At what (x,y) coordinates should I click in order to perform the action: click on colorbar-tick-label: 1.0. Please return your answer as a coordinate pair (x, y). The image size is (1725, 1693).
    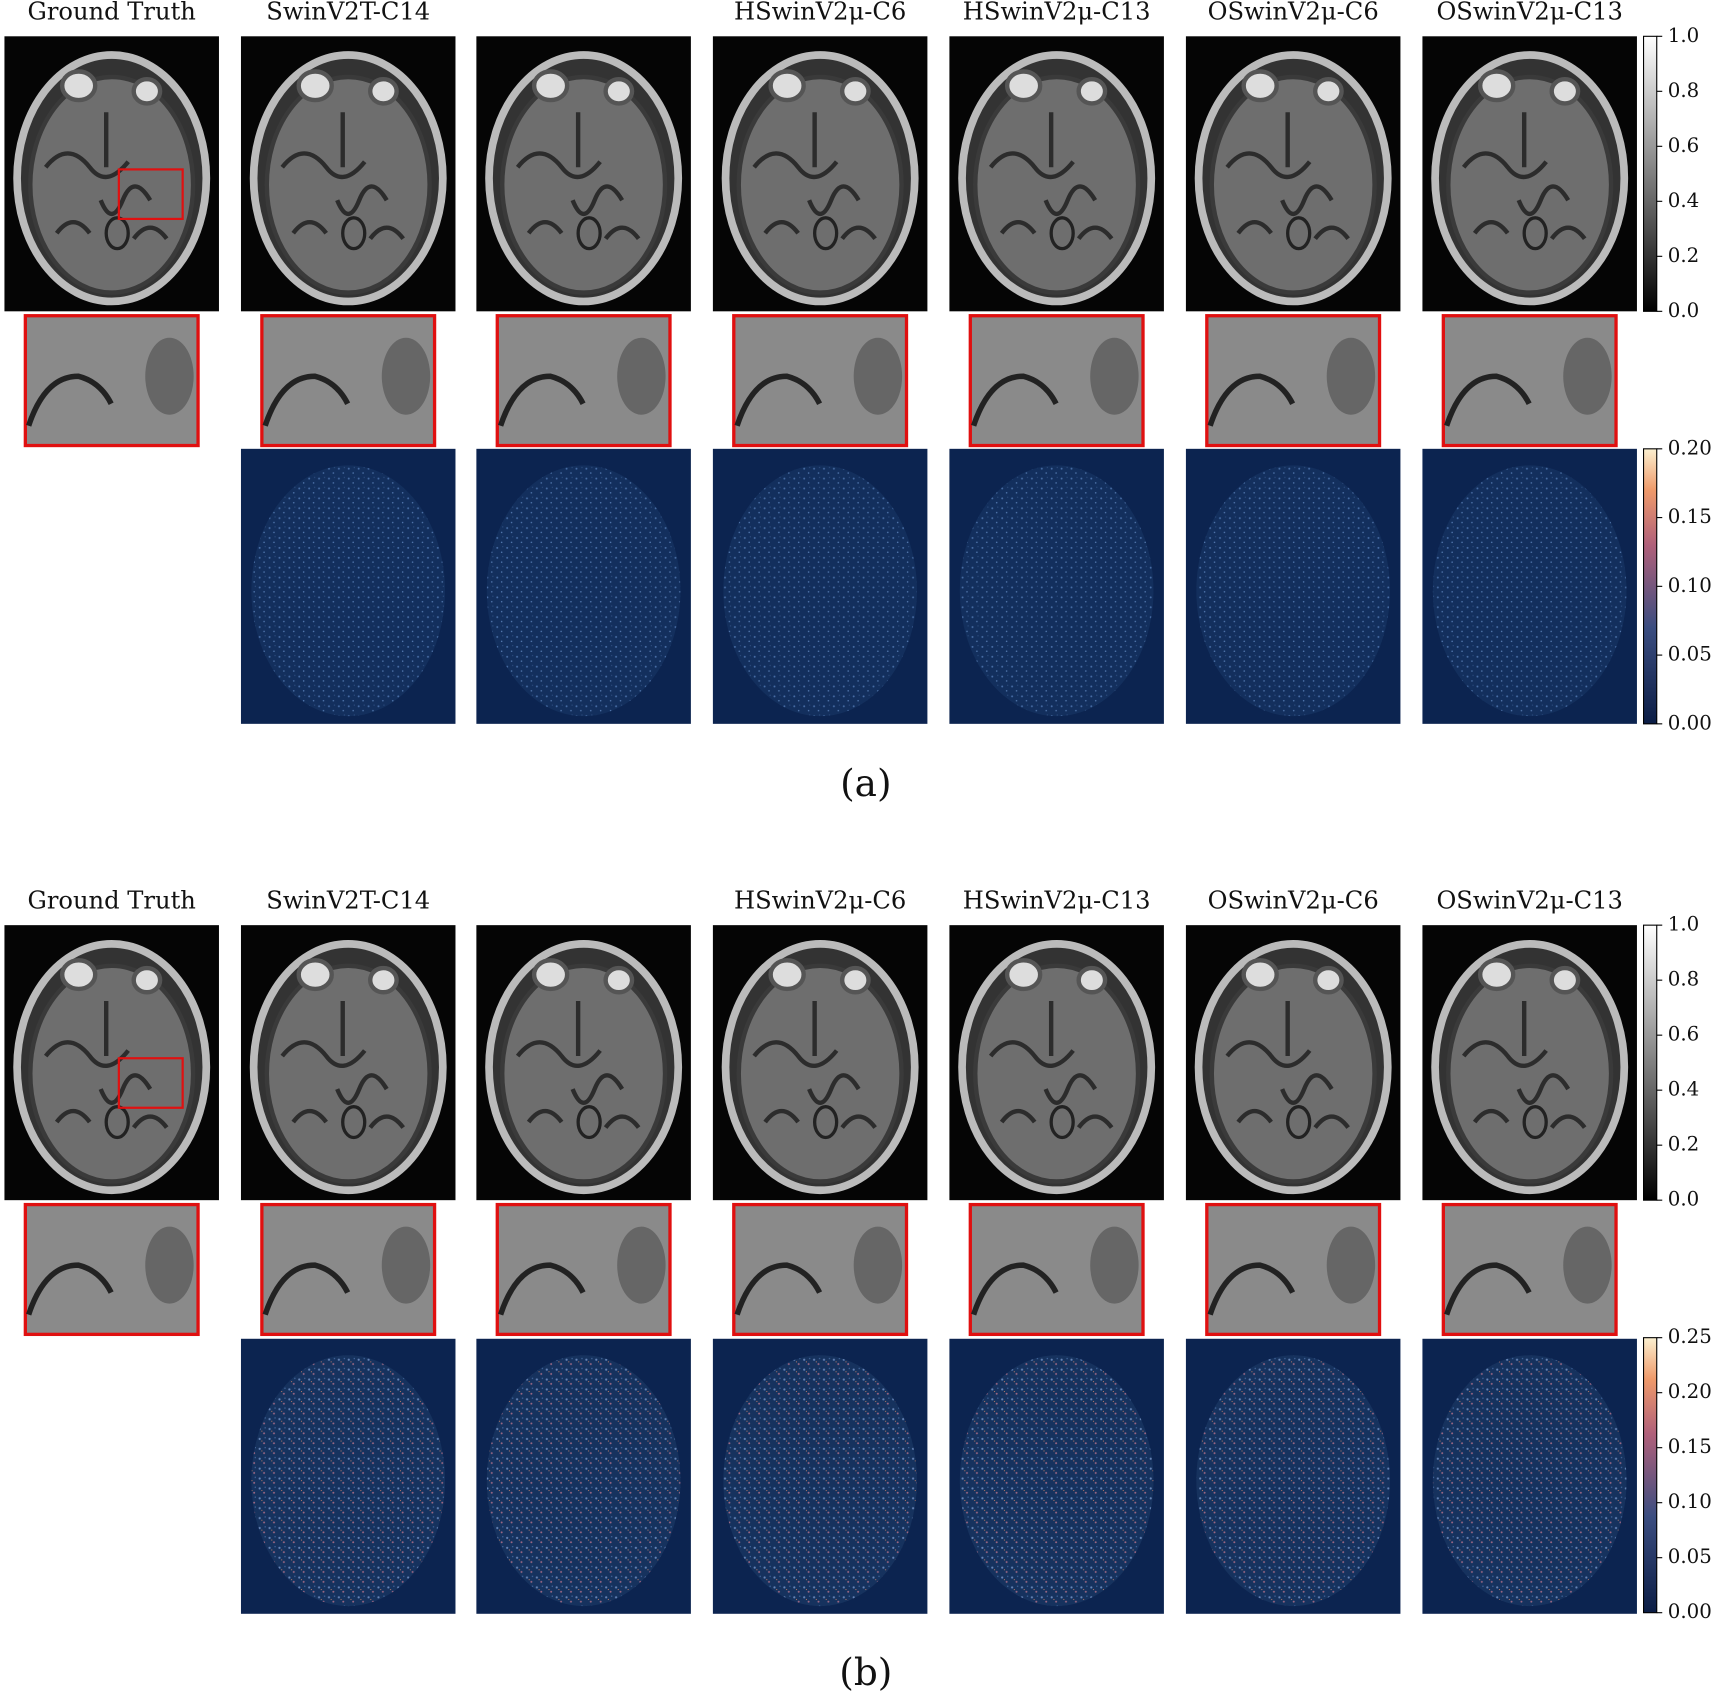
    Looking at the image, I should click on (1683, 35).